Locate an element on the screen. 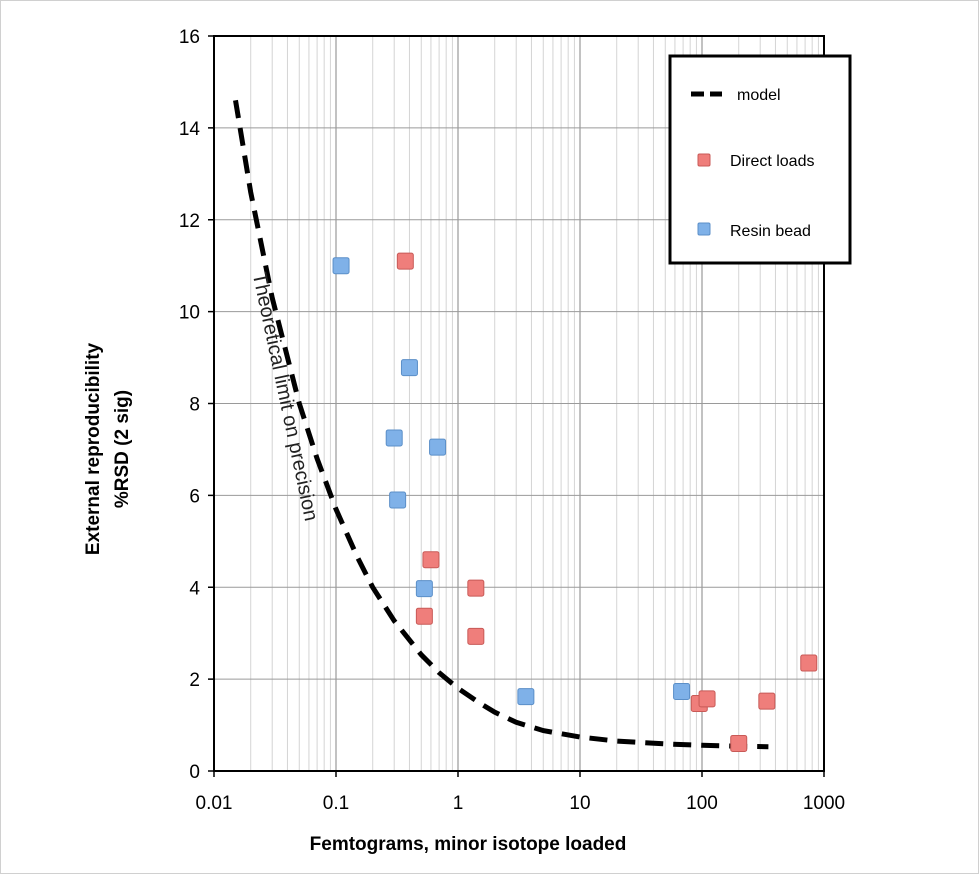 This screenshot has height=875, width=979. y-tick-label: 12 is located at coordinates (189, 221).